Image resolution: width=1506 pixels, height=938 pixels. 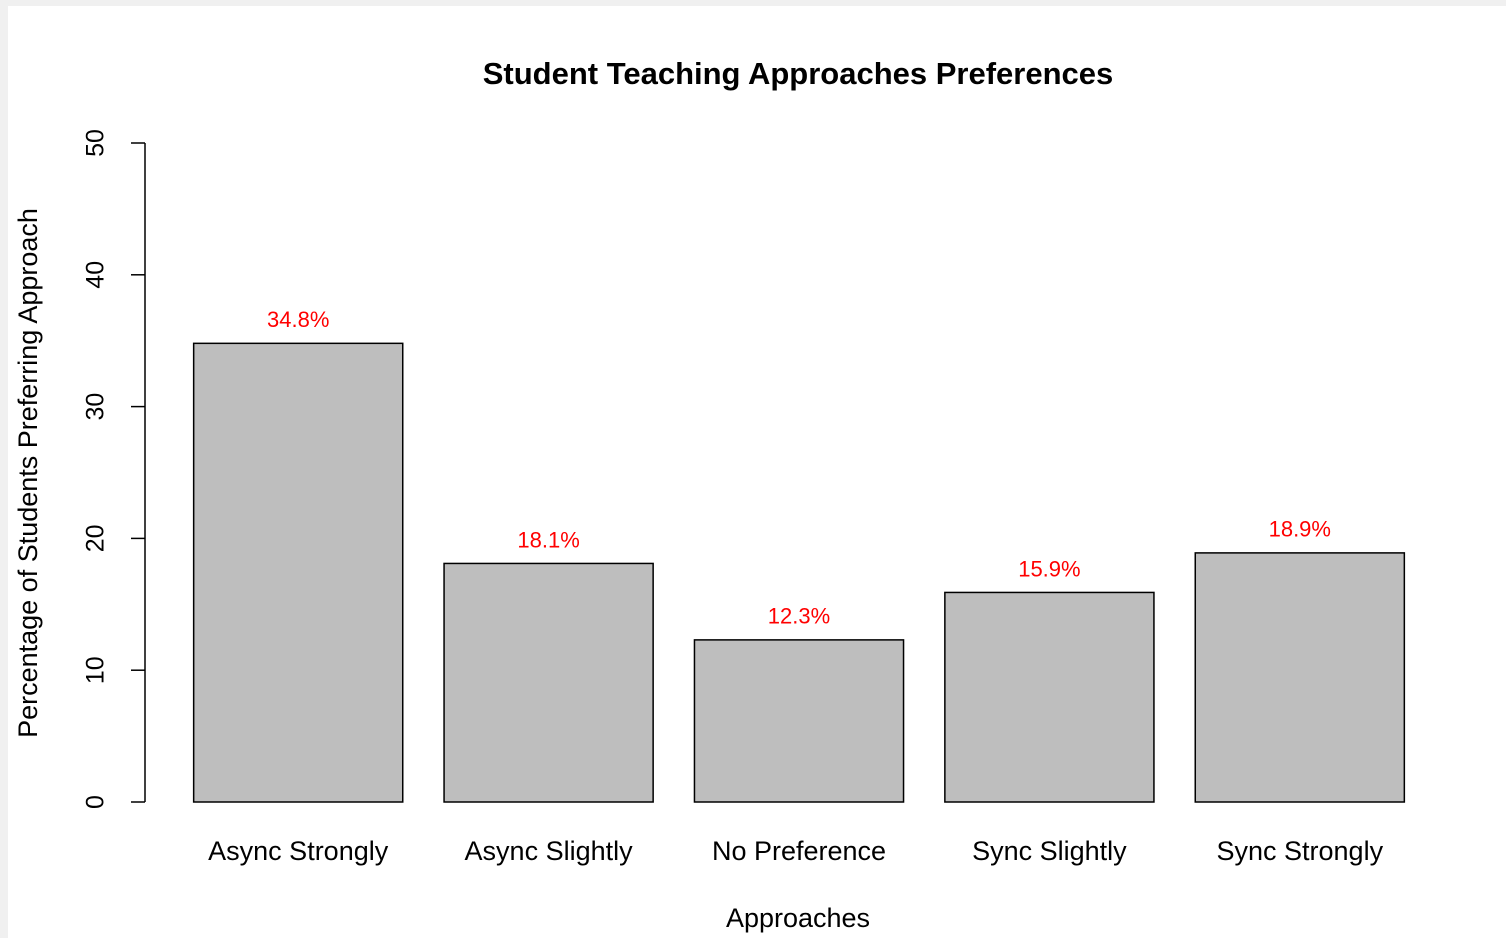 What do you see at coordinates (549, 851) in the screenshot?
I see `x-tick-label: Async Slightly` at bounding box center [549, 851].